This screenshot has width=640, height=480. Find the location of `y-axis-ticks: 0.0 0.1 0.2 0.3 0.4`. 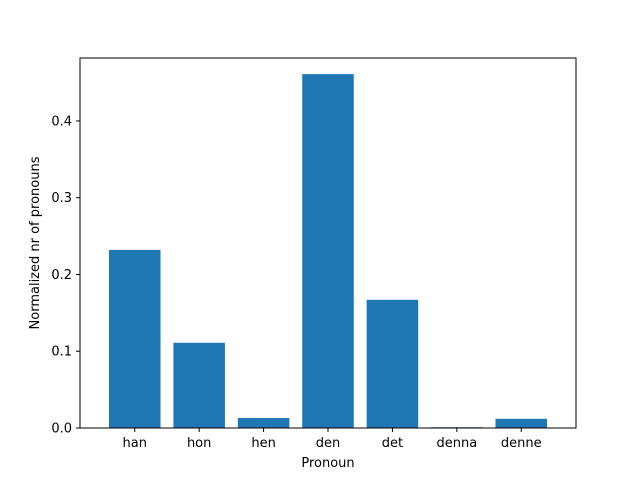

y-axis-ticks: 0.0 0.1 0.2 0.3 0.4 is located at coordinates (65, 275).